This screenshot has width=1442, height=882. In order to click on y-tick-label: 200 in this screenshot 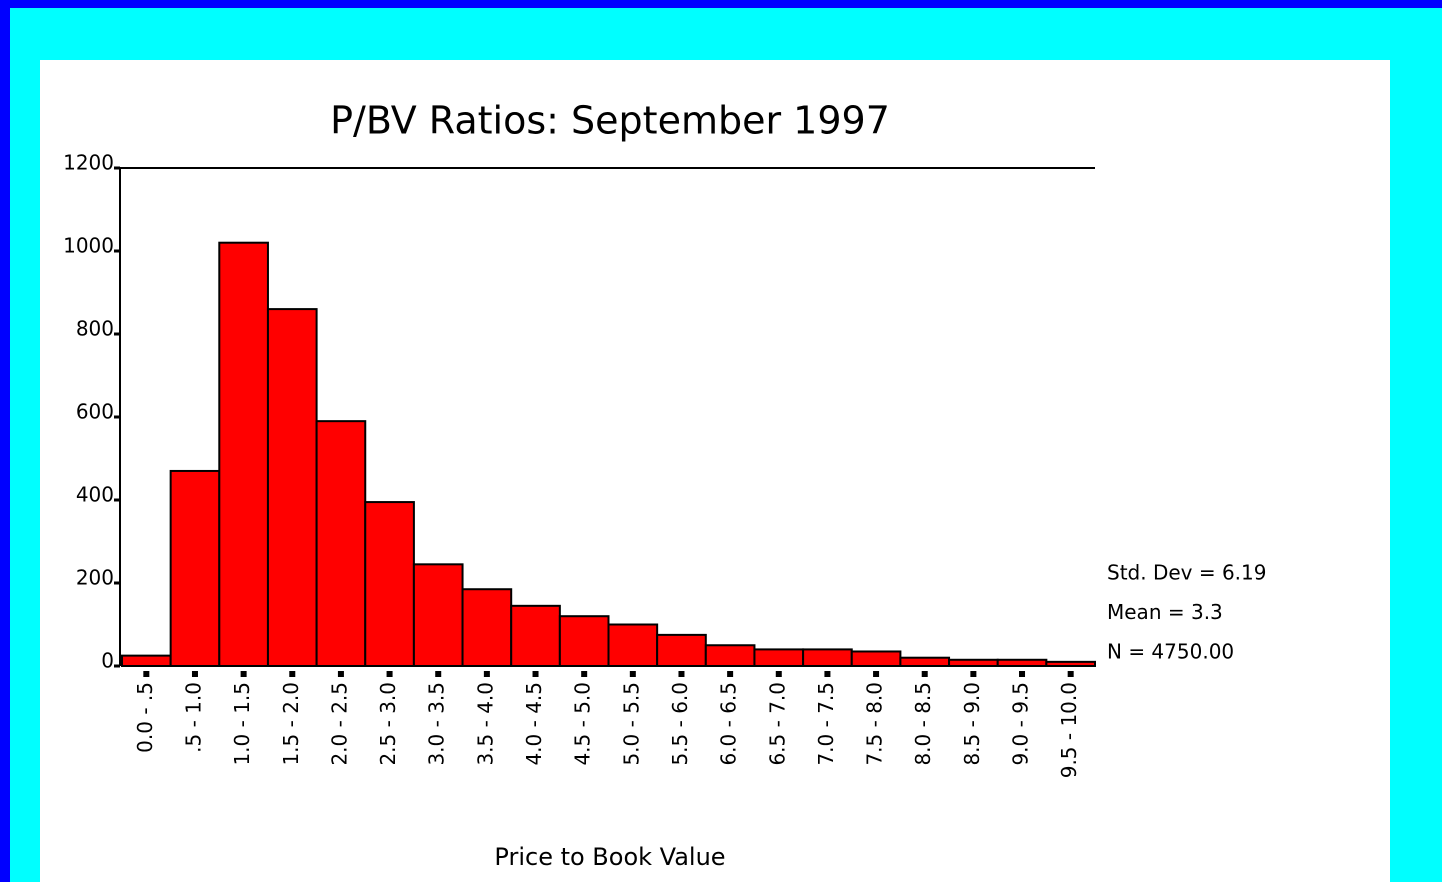, I will do `click(95, 578)`.